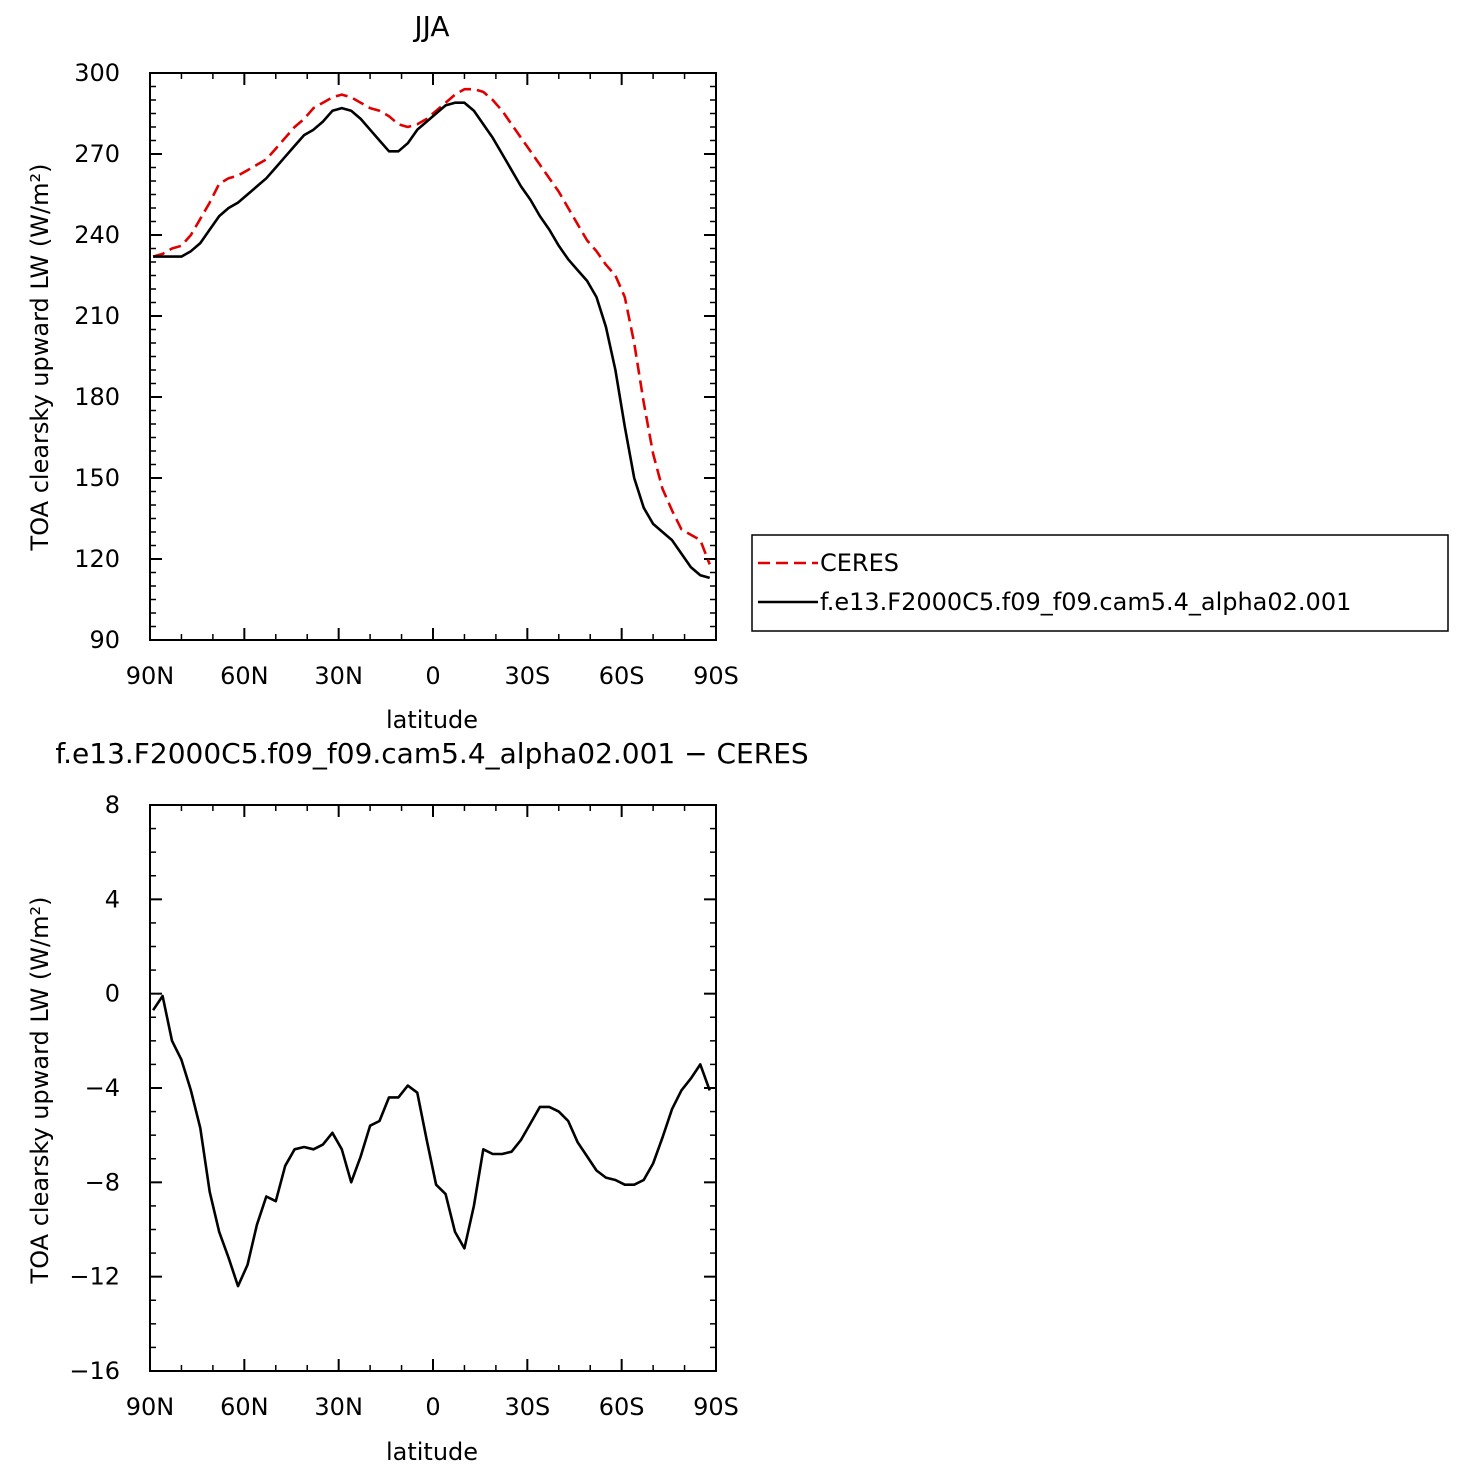 The width and height of the screenshot is (1474, 1474). I want to click on chart2-xtick-label: 0, so click(432, 1407).